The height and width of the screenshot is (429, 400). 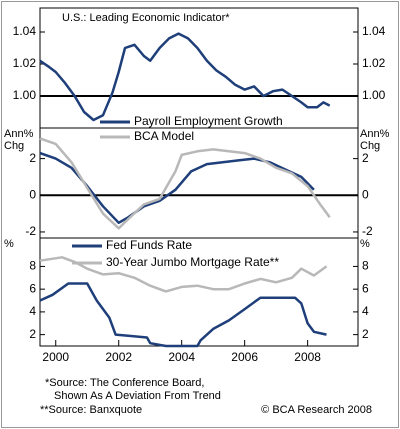 What do you see at coordinates (124, 383) in the screenshot?
I see `footnote: *Source: The Conference Board,` at bounding box center [124, 383].